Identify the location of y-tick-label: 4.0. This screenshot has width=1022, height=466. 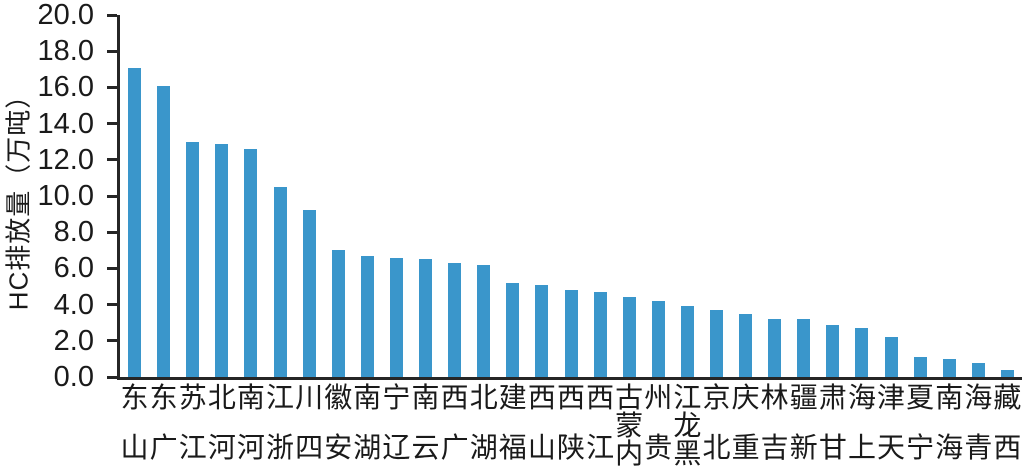
(73, 304).